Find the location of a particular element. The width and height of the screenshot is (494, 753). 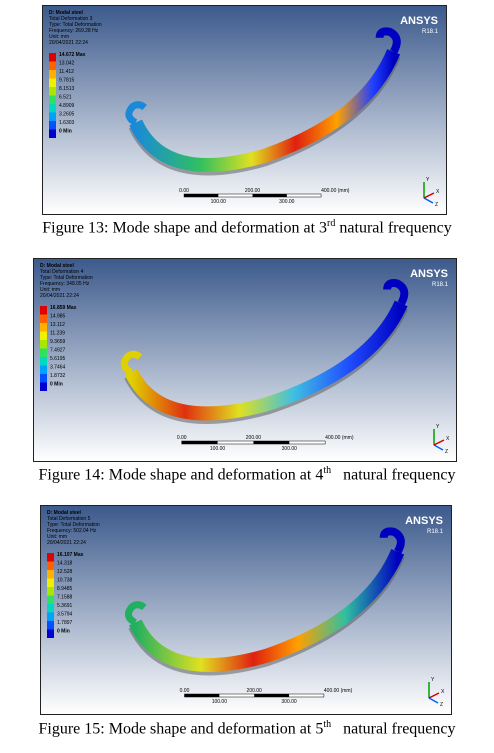

legend-label: 11.239 is located at coordinates (57, 334).